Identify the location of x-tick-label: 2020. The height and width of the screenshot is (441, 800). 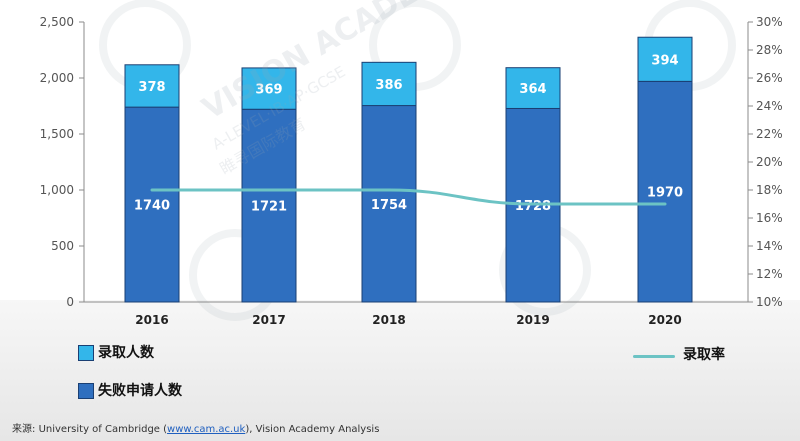
(664, 320).